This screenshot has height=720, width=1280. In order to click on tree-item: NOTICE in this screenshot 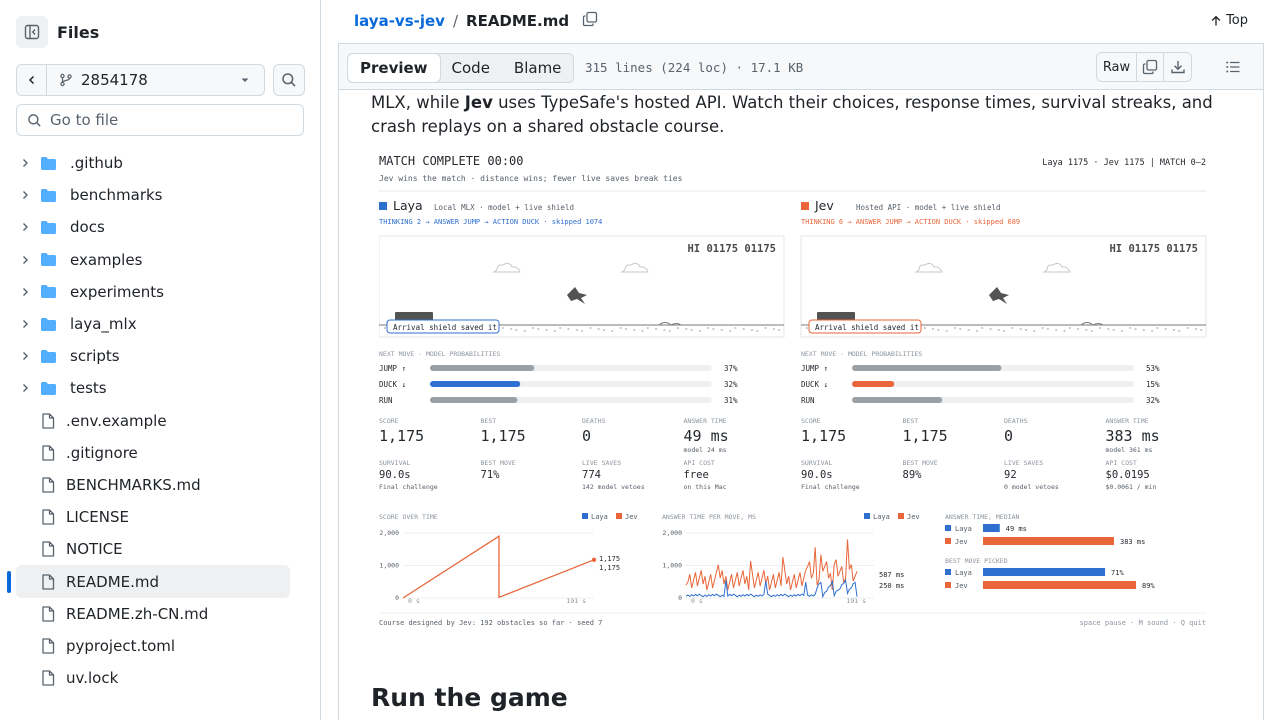, I will do `click(153, 549)`.